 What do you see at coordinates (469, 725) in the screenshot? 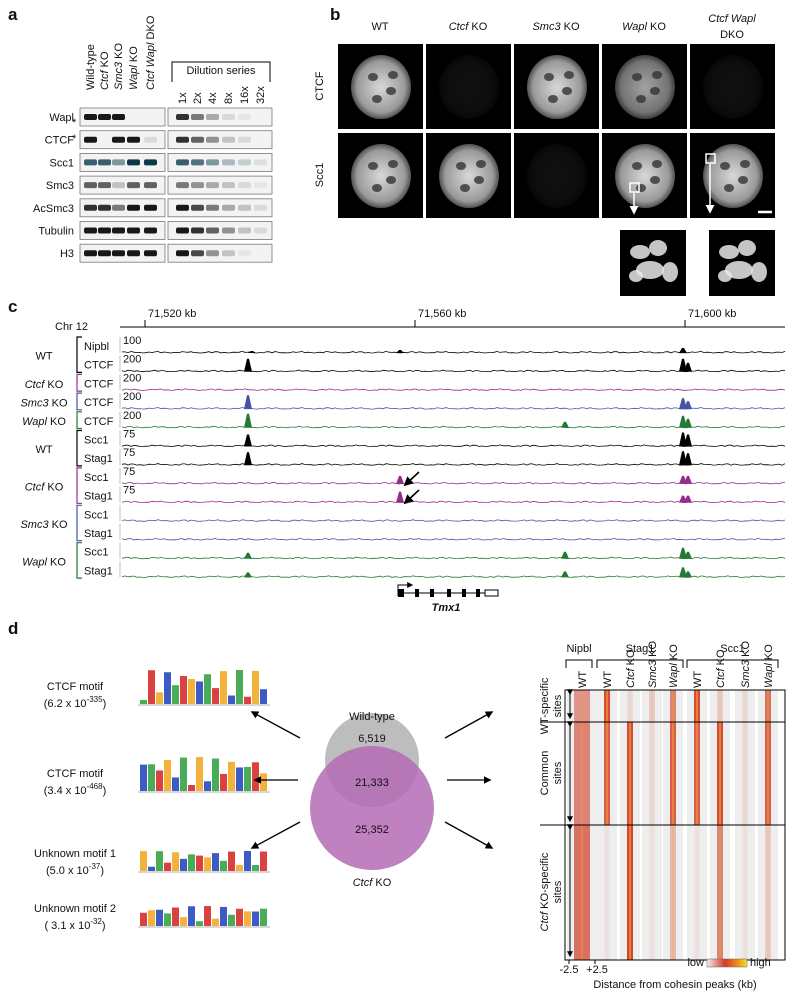
I see `venn-arrow` at bounding box center [469, 725].